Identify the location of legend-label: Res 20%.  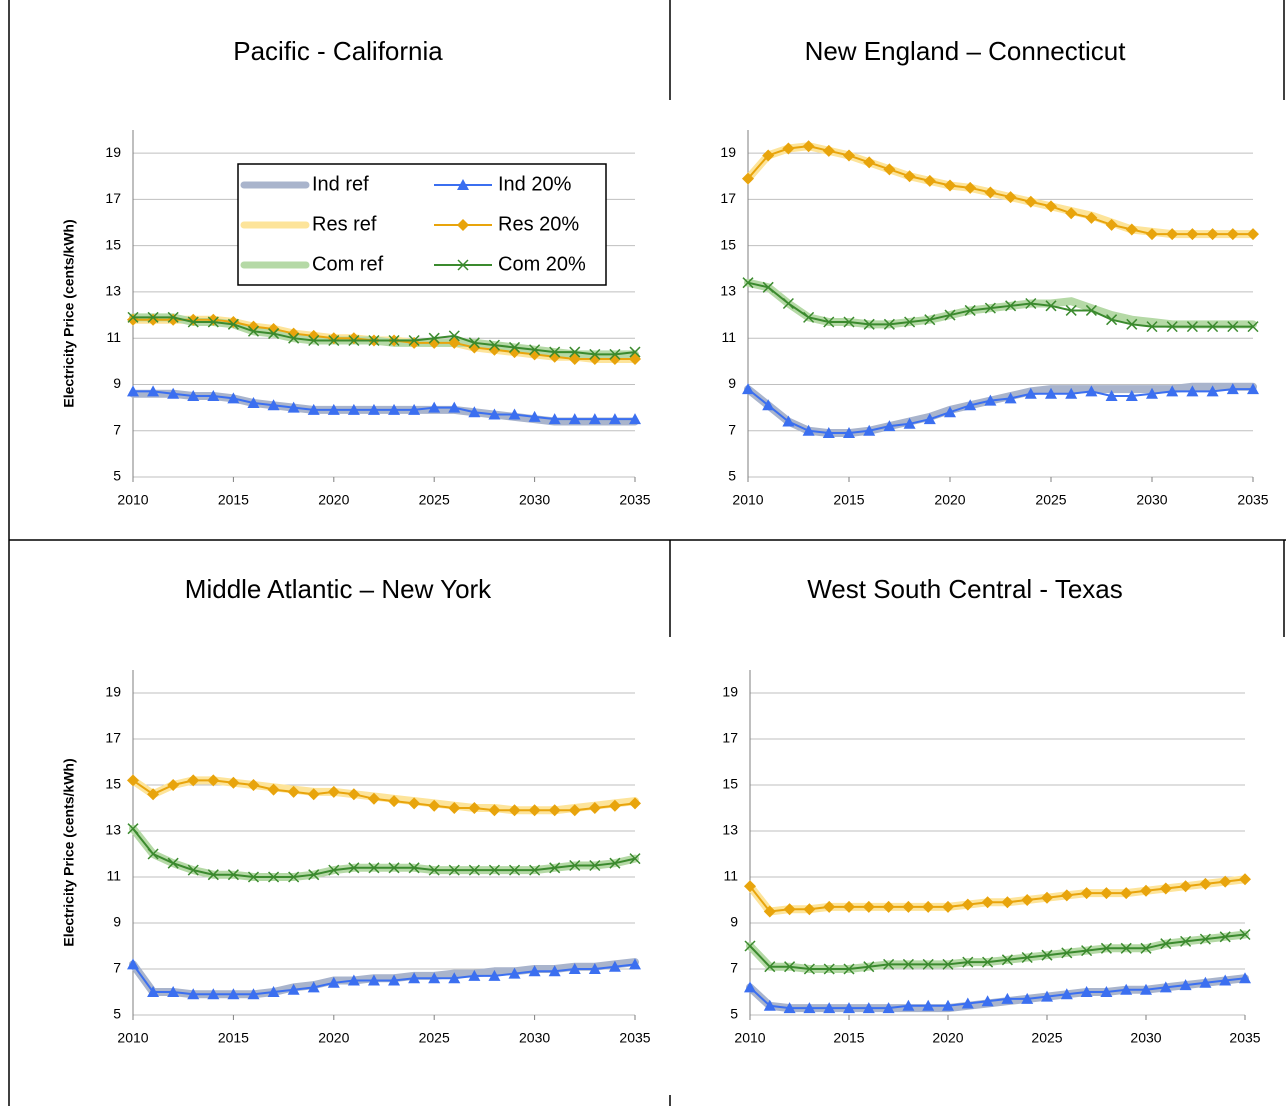
(538, 224).